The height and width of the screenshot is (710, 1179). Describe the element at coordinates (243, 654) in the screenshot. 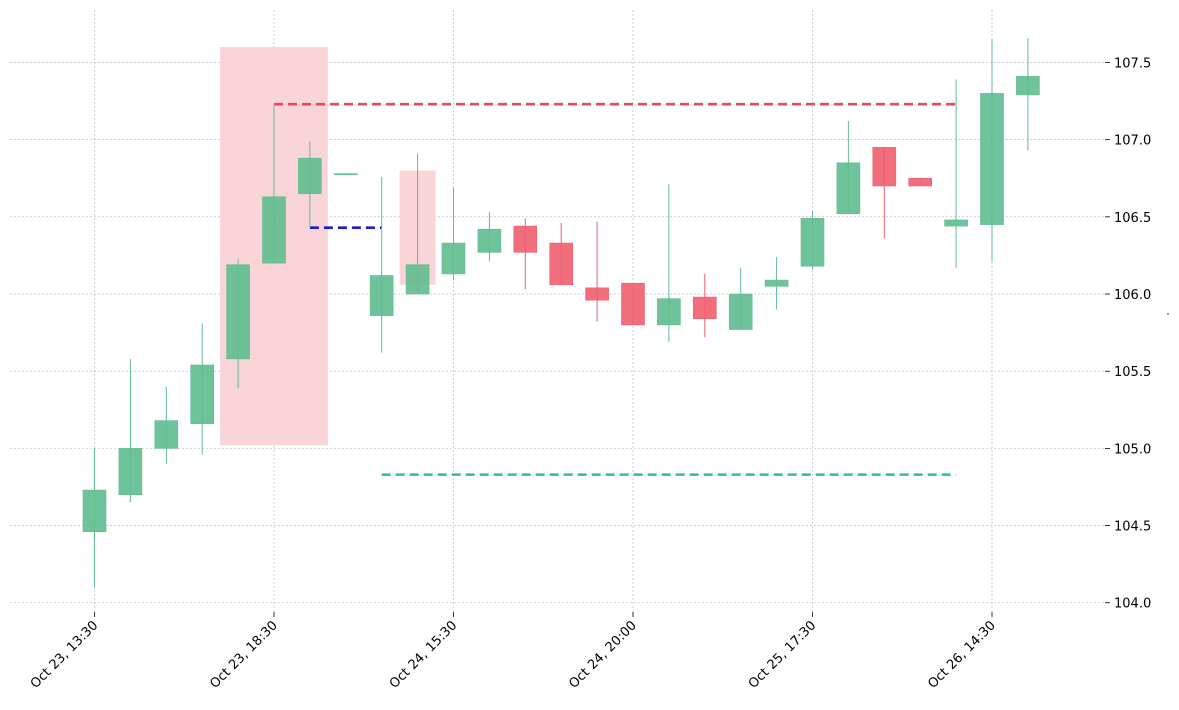

I see `x-tick-label: Oct 23, 18:30` at that location.